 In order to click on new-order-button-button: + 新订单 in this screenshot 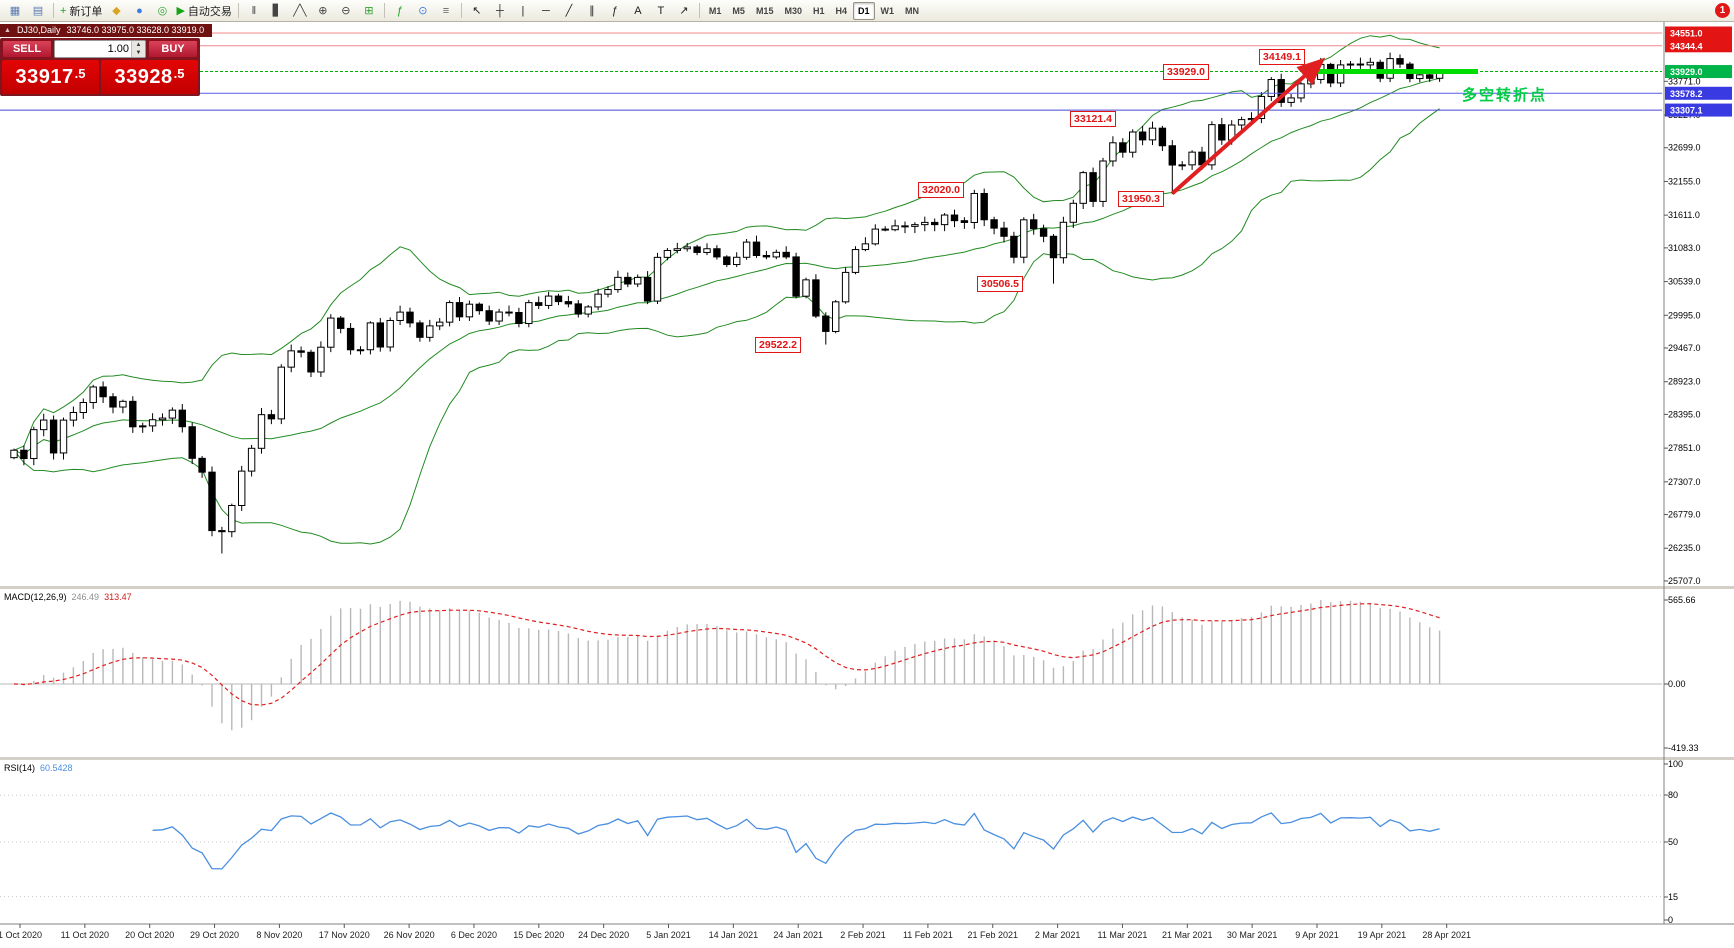, I will do `click(81, 11)`.